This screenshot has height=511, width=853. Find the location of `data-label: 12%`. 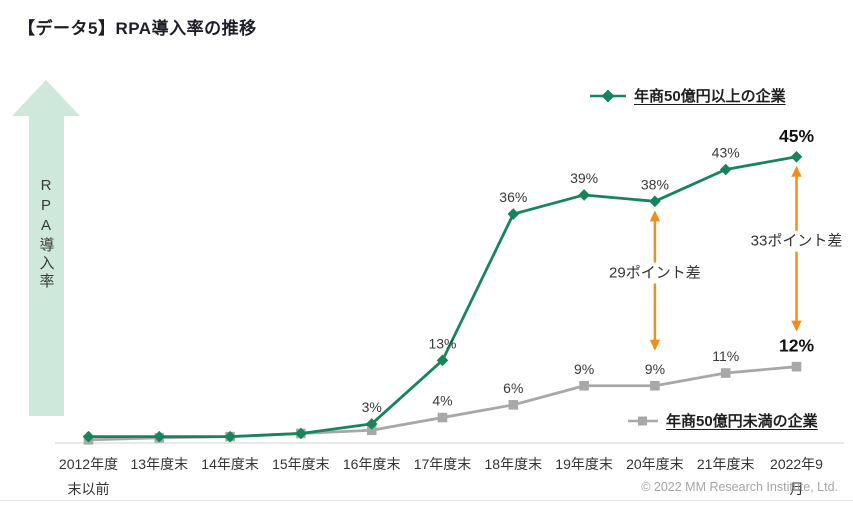

data-label: 12% is located at coordinates (796, 346).